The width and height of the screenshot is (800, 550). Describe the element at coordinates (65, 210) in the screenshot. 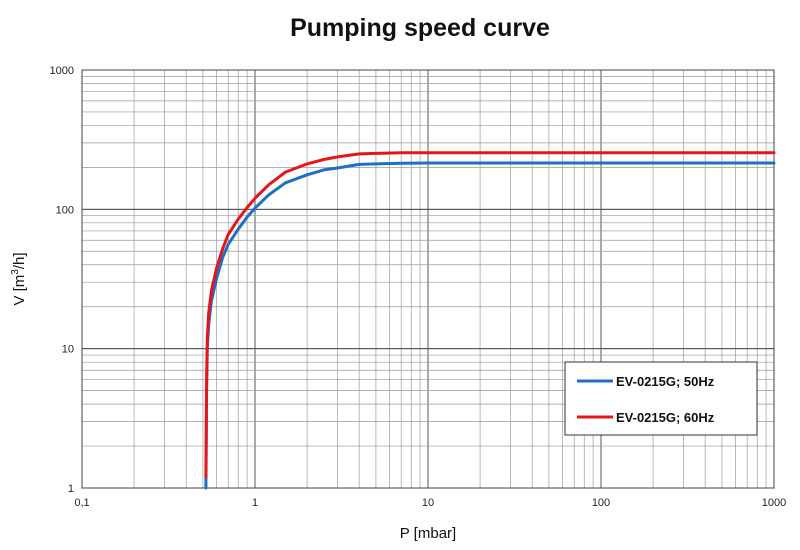

I see `y-tick-label: 100` at that location.